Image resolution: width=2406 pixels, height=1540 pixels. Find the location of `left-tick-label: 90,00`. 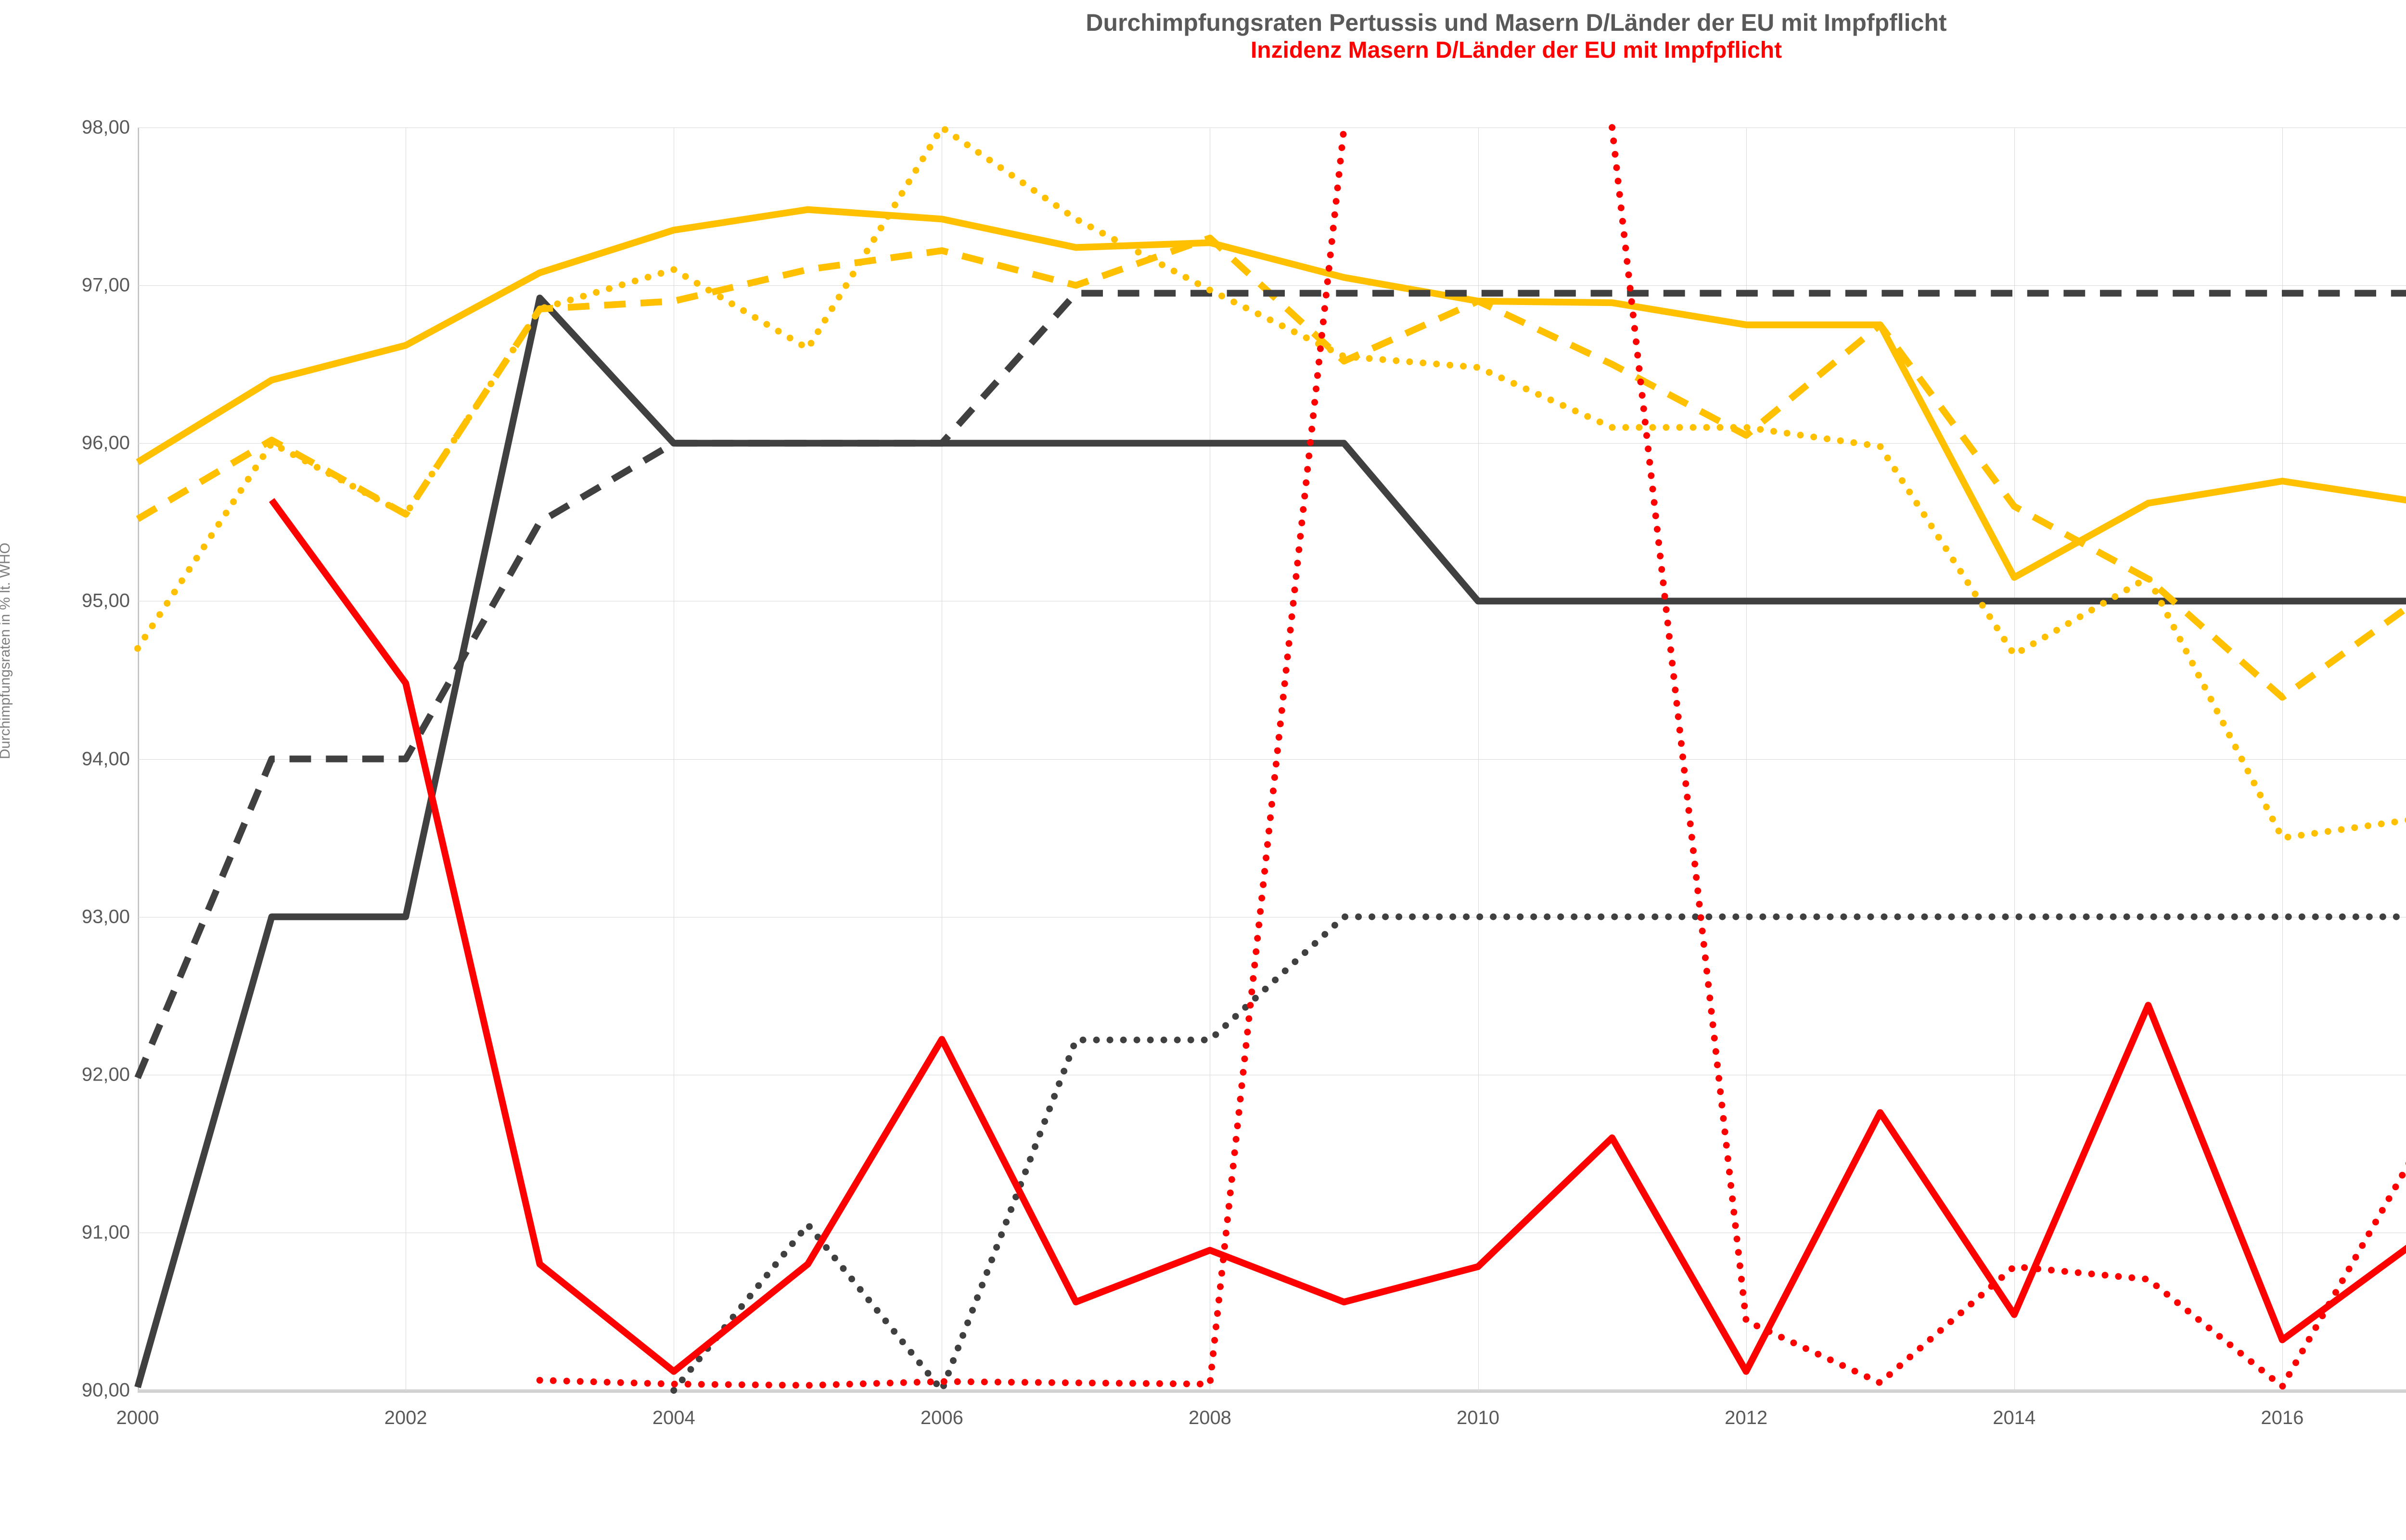

left-tick-label: 90,00 is located at coordinates (105, 1390).